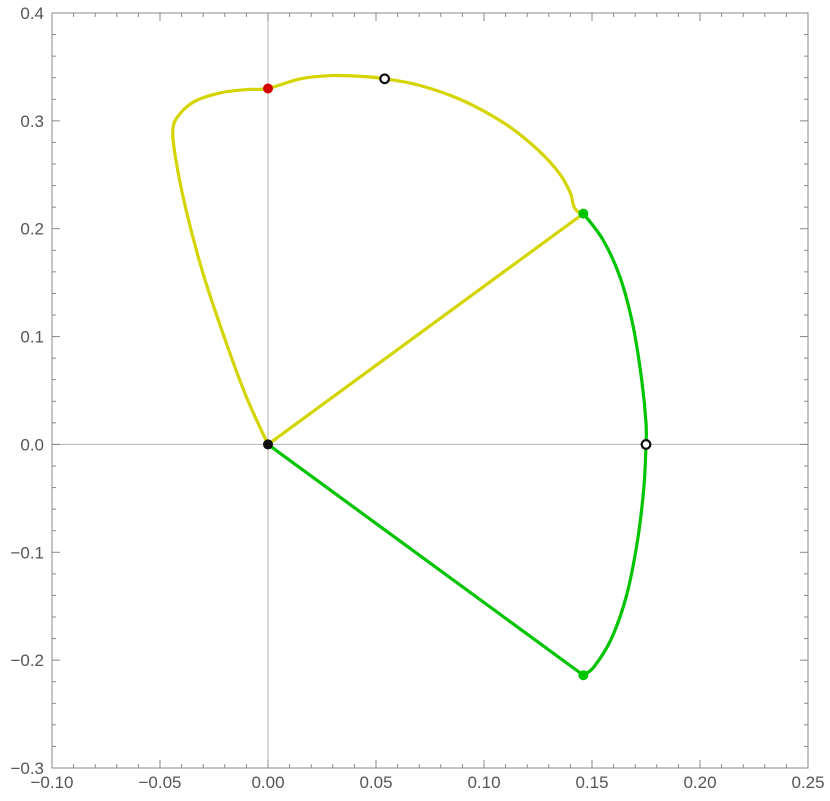 The height and width of the screenshot is (801, 830). Describe the element at coordinates (27, 660) in the screenshot. I see `y-tick-label: −0.2` at that location.